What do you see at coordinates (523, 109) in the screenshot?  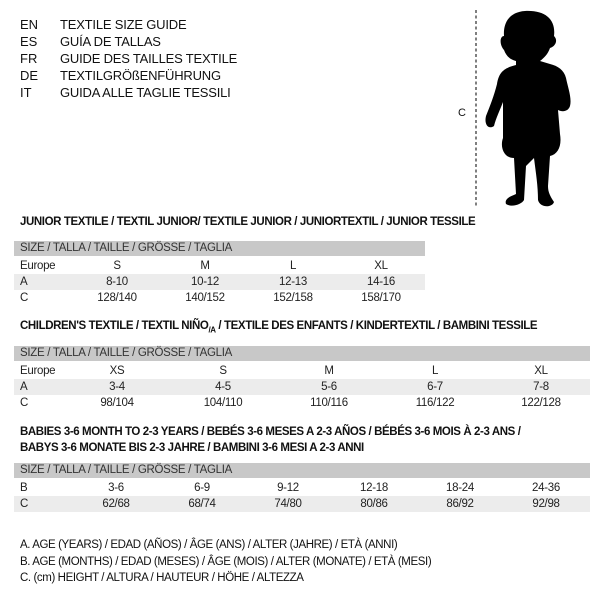 I see `child-silhouette-icon` at bounding box center [523, 109].